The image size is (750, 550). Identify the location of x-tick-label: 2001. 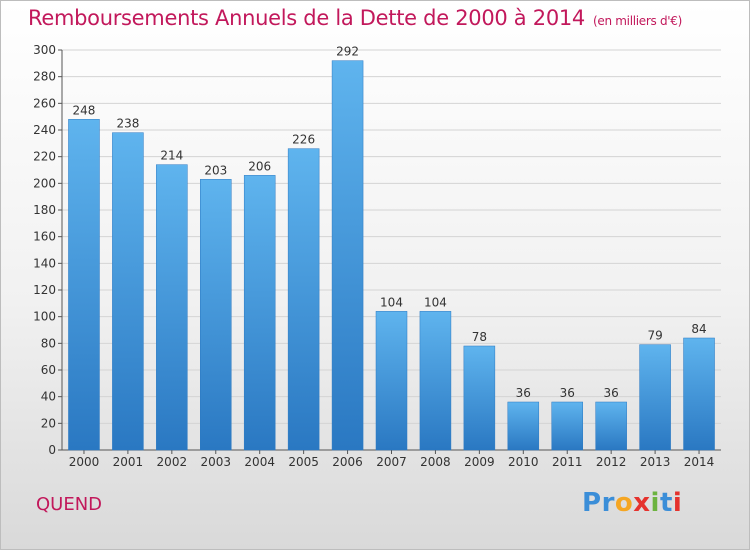
(128, 462).